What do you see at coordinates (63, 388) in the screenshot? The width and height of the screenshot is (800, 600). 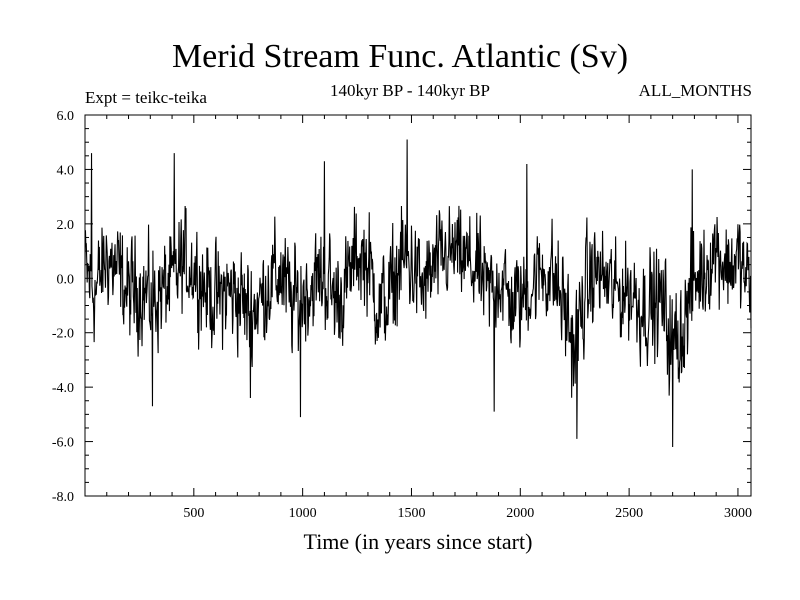 I see `y-tick-label: -4.0` at bounding box center [63, 388].